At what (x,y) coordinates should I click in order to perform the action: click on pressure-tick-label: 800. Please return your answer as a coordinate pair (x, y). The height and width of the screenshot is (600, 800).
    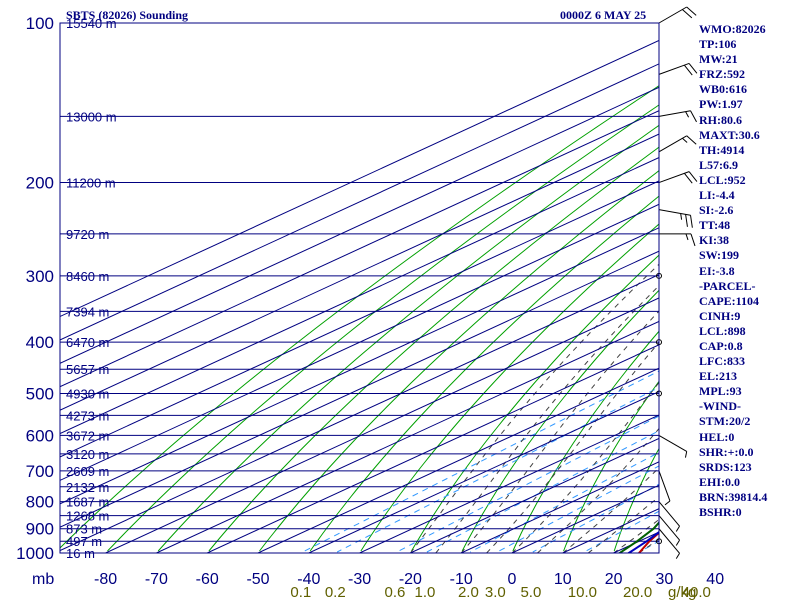
    Looking at the image, I should click on (40, 502).